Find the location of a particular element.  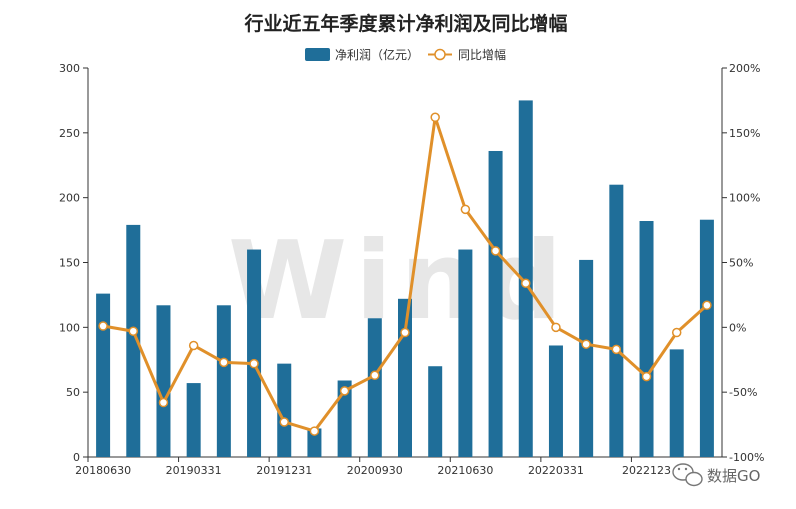

y-left-tick-label: 150 is located at coordinates (69, 263).